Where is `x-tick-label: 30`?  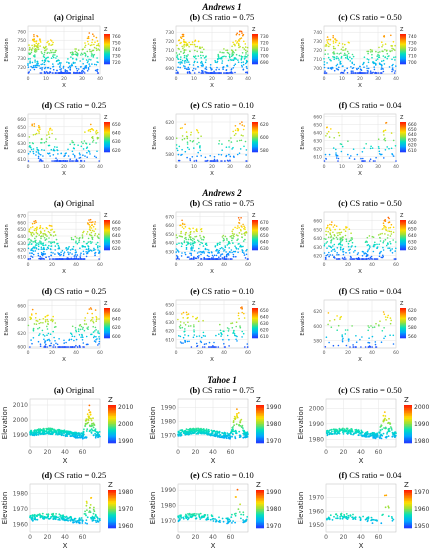
x-tick-label: 30 is located at coordinates (230, 167).